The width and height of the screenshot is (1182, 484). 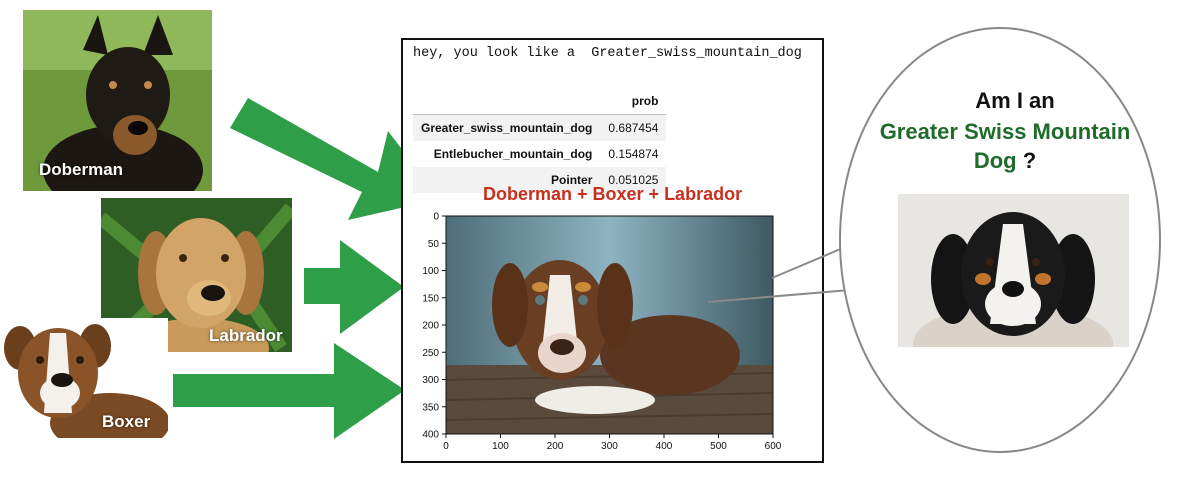 What do you see at coordinates (430, 353) in the screenshot?
I see `y-tick-label: 250` at bounding box center [430, 353].